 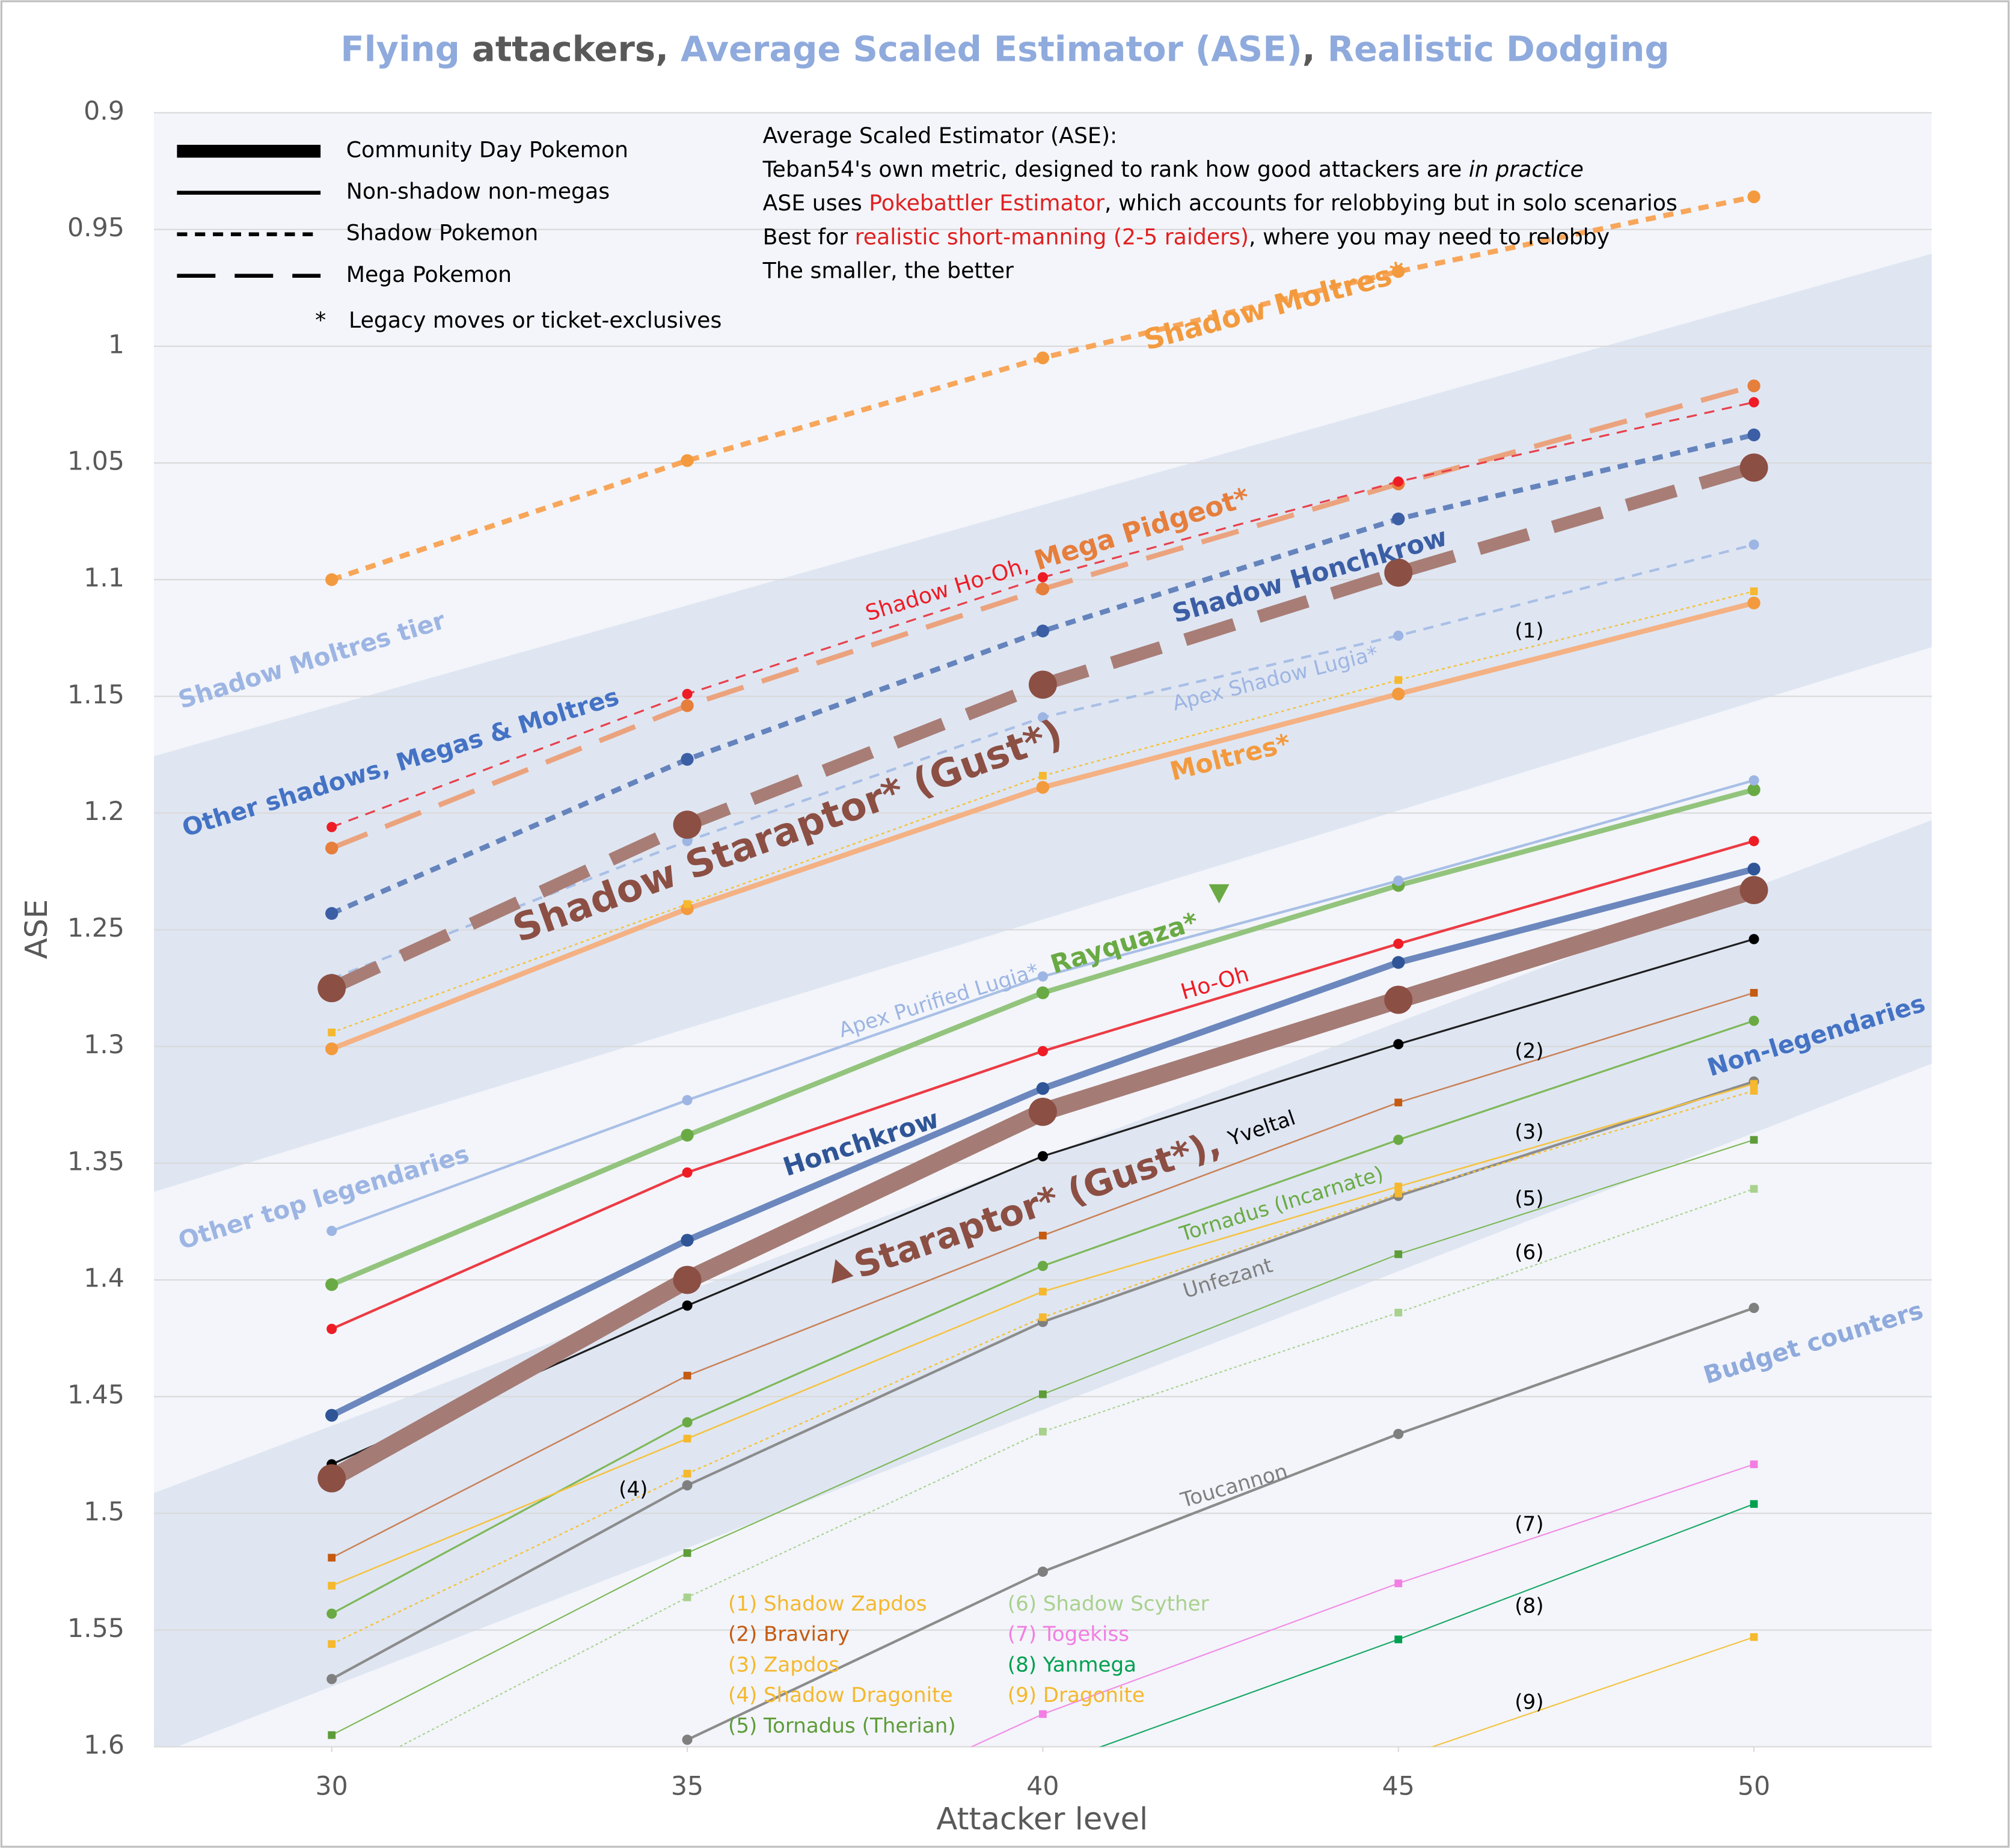 I want to click on series-number: (3), so click(x=1529, y=1132).